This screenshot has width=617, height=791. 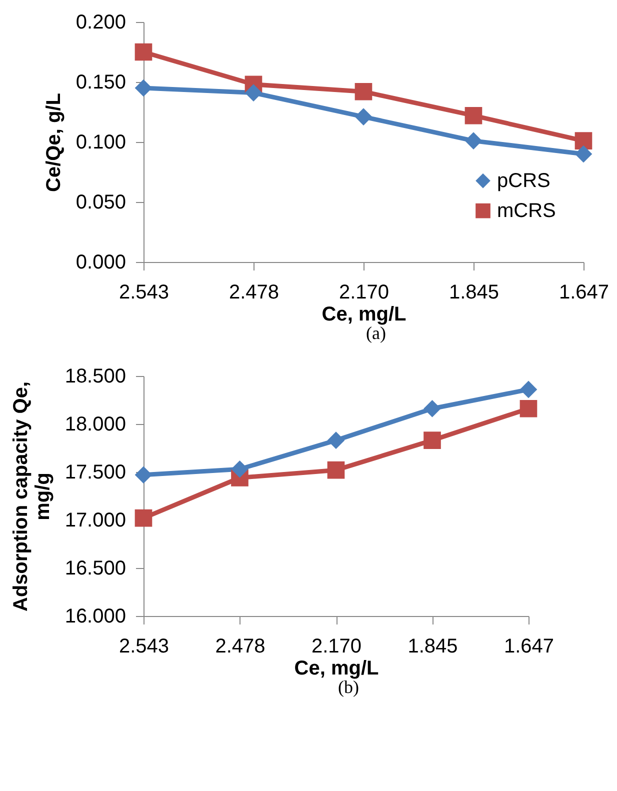 What do you see at coordinates (32, 496) in the screenshot?
I see `y-axis-title: Adsorption capacity Qe, mg/g` at bounding box center [32, 496].